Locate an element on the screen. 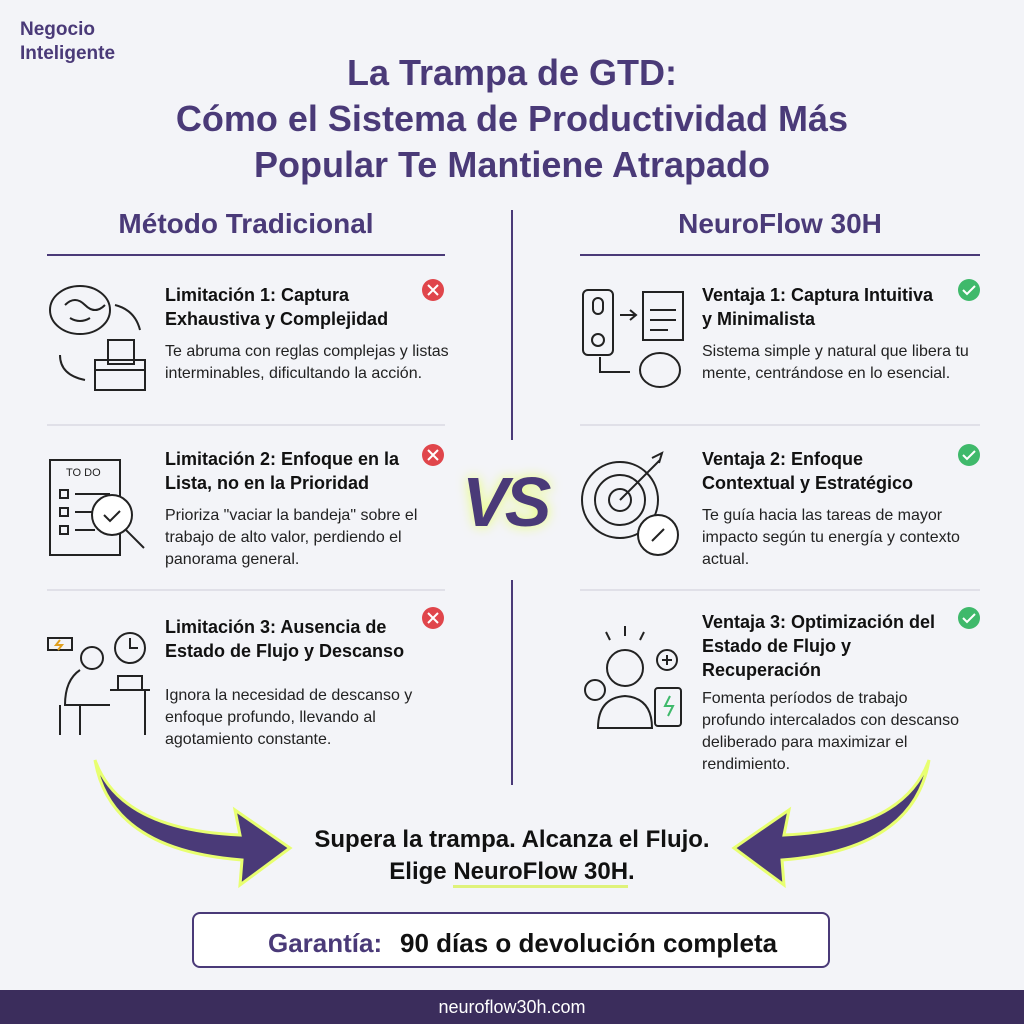  title-line: Cómo el Sistema de Productividad Más is located at coordinates (512, 118).